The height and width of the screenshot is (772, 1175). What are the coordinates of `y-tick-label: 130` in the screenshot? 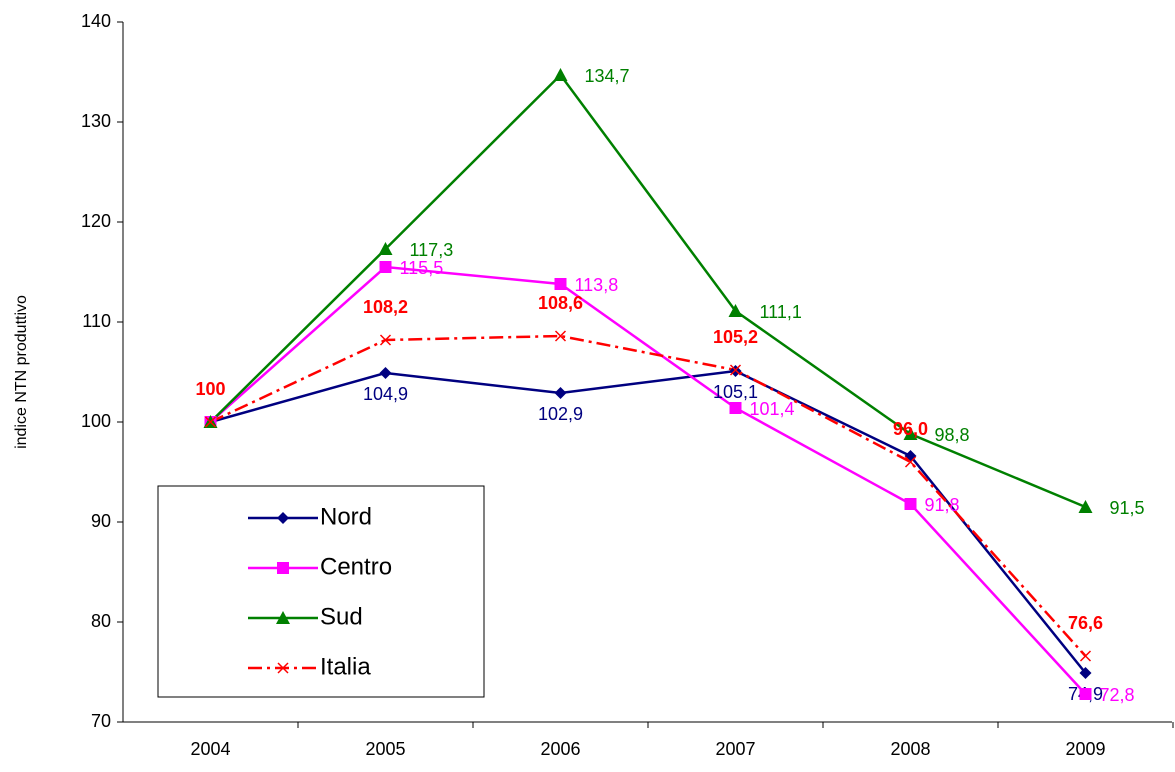 It's located at (96, 121).